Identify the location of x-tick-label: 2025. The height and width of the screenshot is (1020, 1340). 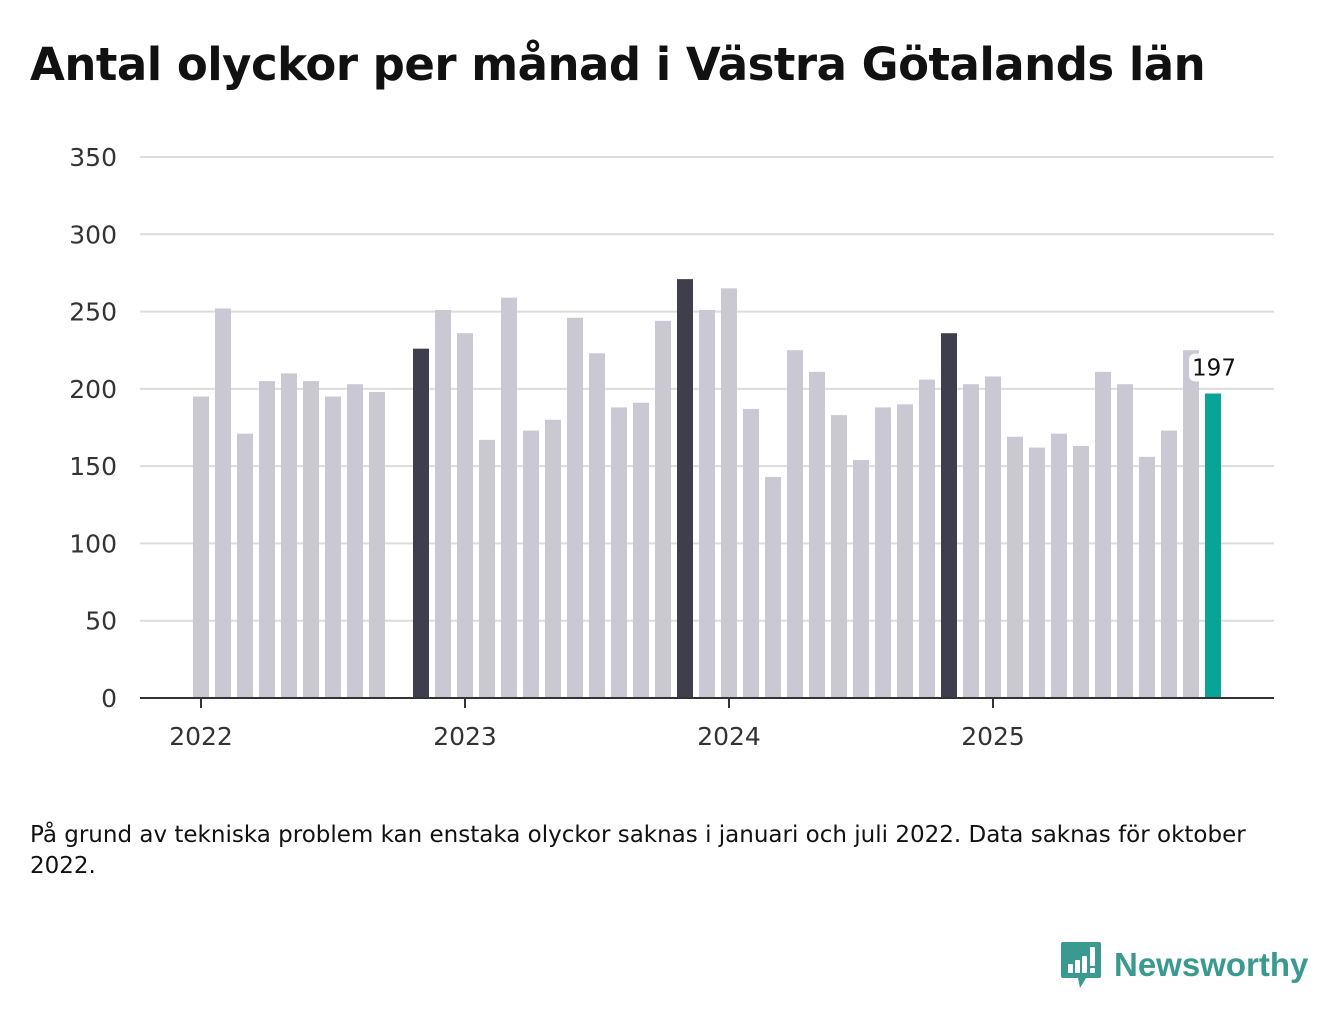
(993, 736).